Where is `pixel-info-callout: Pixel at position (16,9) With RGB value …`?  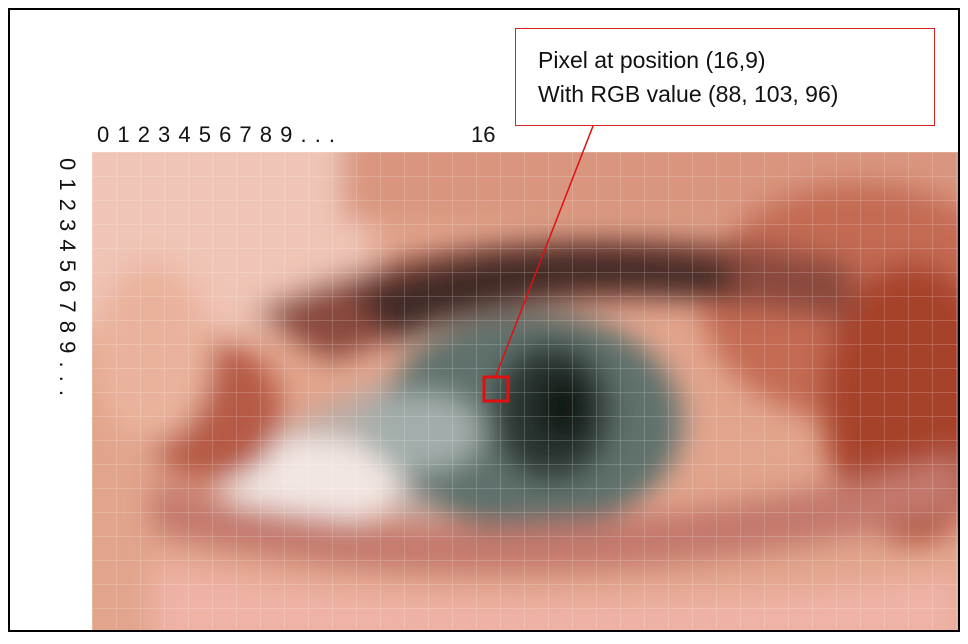
pixel-info-callout: Pixel at position (16,9) With RGB value … is located at coordinates (725, 77).